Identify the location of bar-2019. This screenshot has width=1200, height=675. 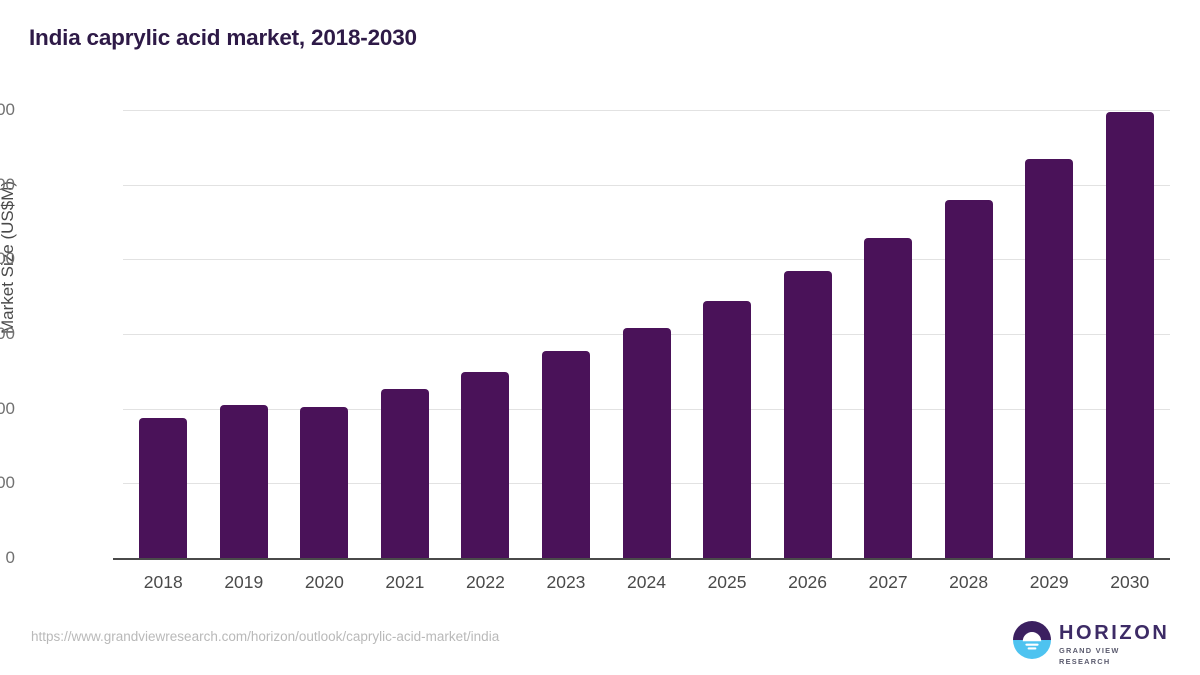
(243, 481).